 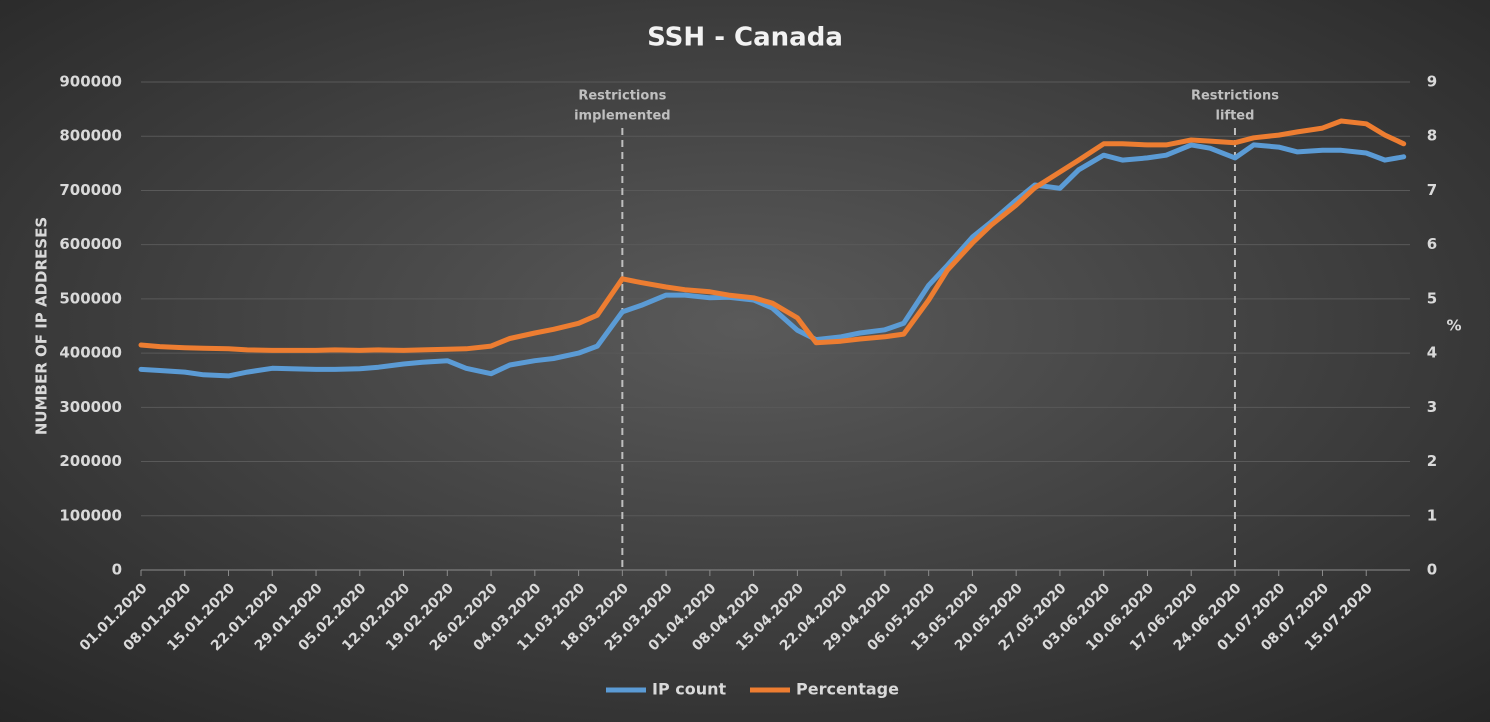 I want to click on y-tick-label: 0, so click(x=117, y=570).